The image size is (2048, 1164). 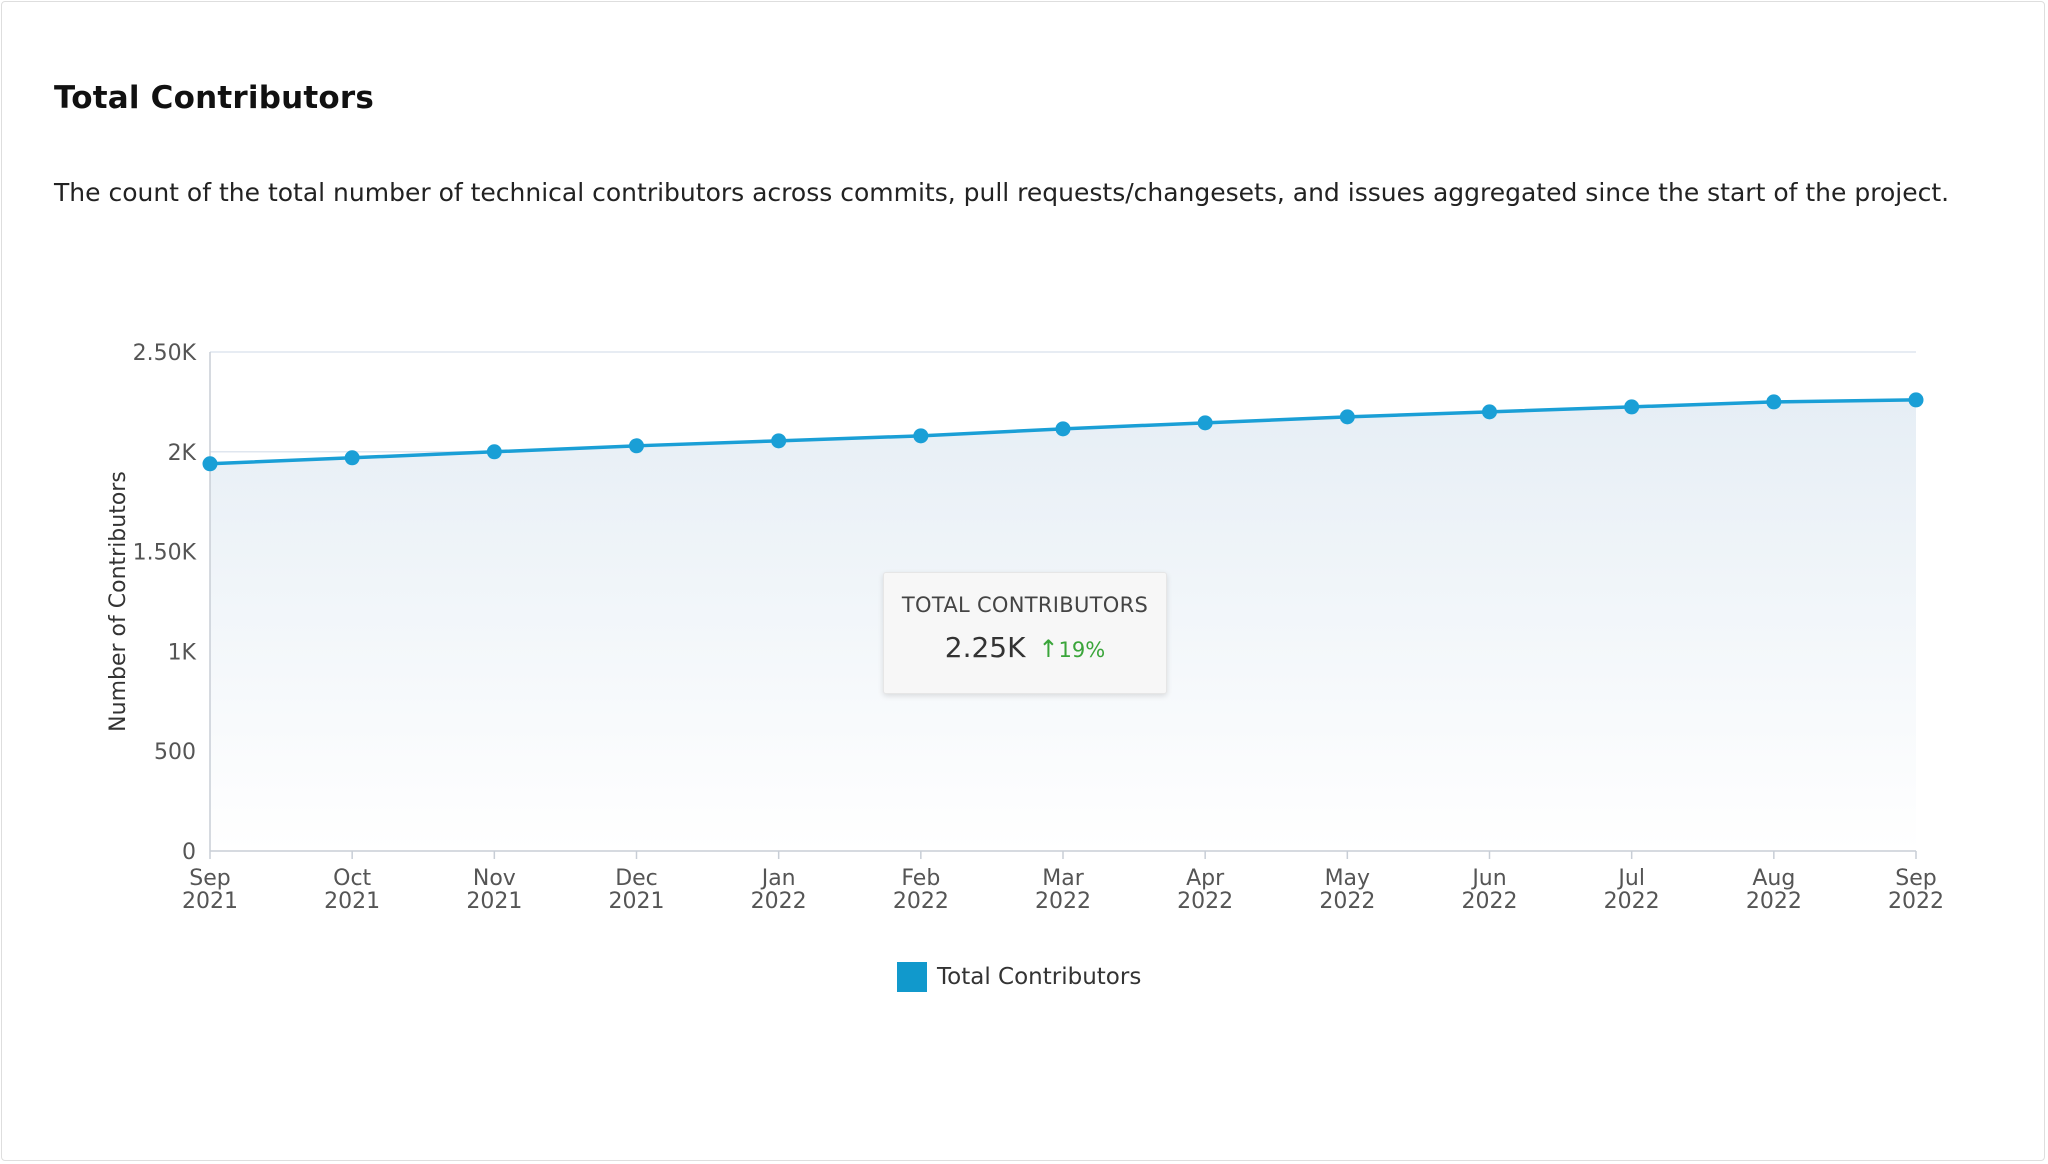 I want to click on x-tick-month: Feb, so click(x=920, y=878).